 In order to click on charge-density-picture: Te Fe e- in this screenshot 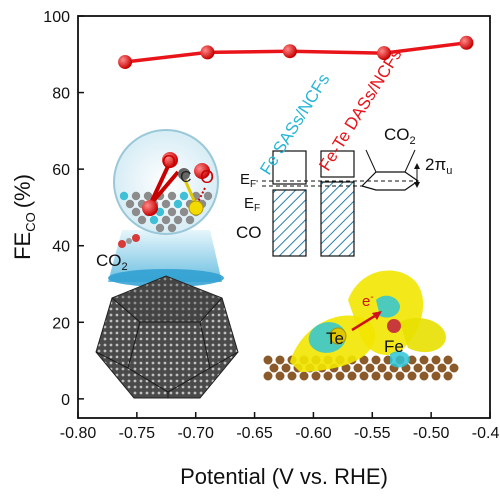, I will do `click(361, 325)`.